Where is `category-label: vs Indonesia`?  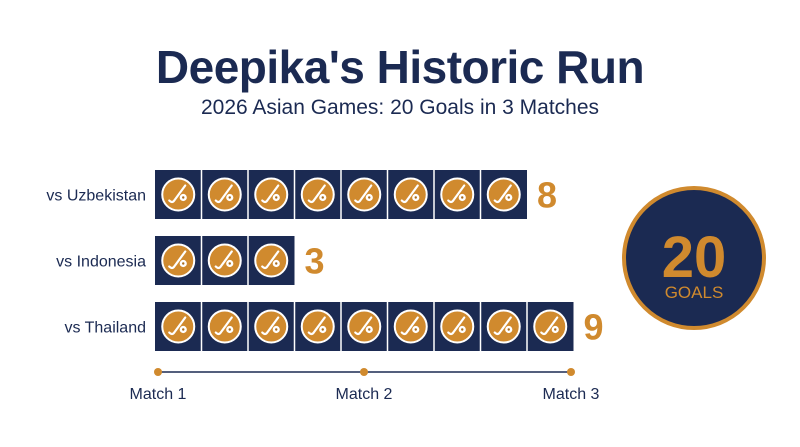 category-label: vs Indonesia is located at coordinates (101, 262).